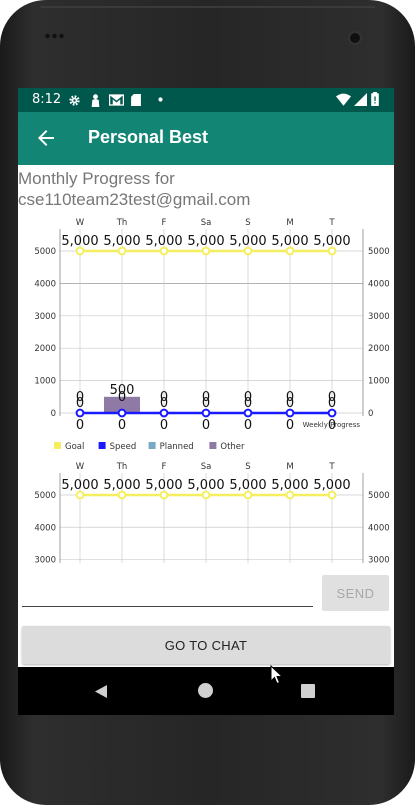  Describe the element at coordinates (55, 36) in the screenshot. I see `speaker-grille` at that location.